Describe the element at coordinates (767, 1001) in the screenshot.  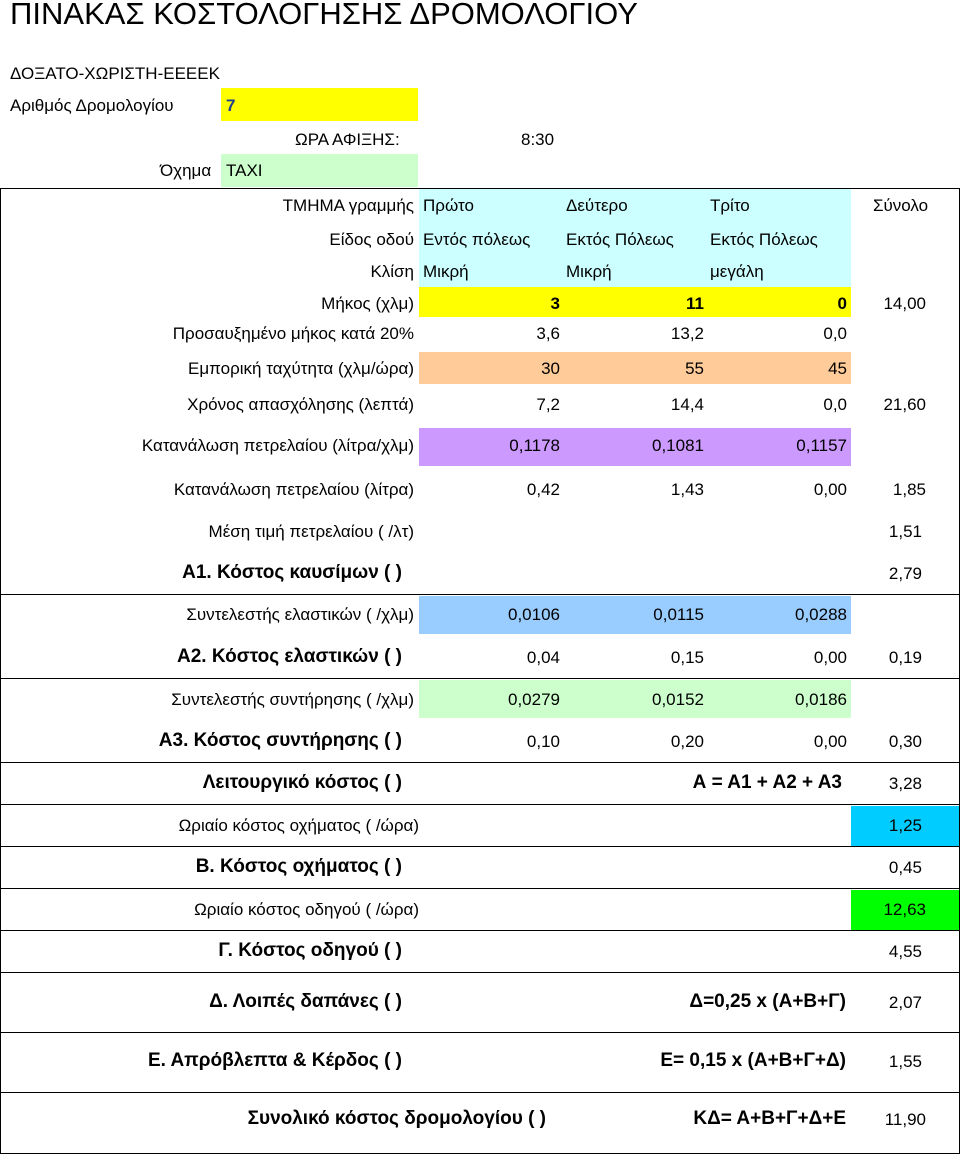
I see `d-formula: Δ=0,25 x (Α+Β+Γ)` at that location.